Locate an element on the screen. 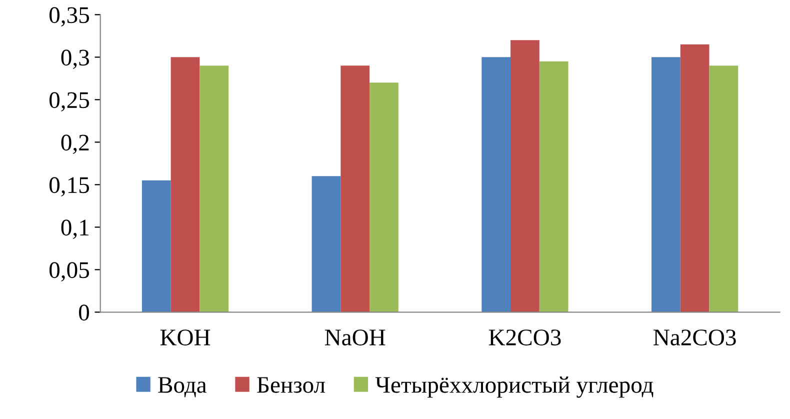  y-tick-label: 0,1 is located at coordinates (74, 229).